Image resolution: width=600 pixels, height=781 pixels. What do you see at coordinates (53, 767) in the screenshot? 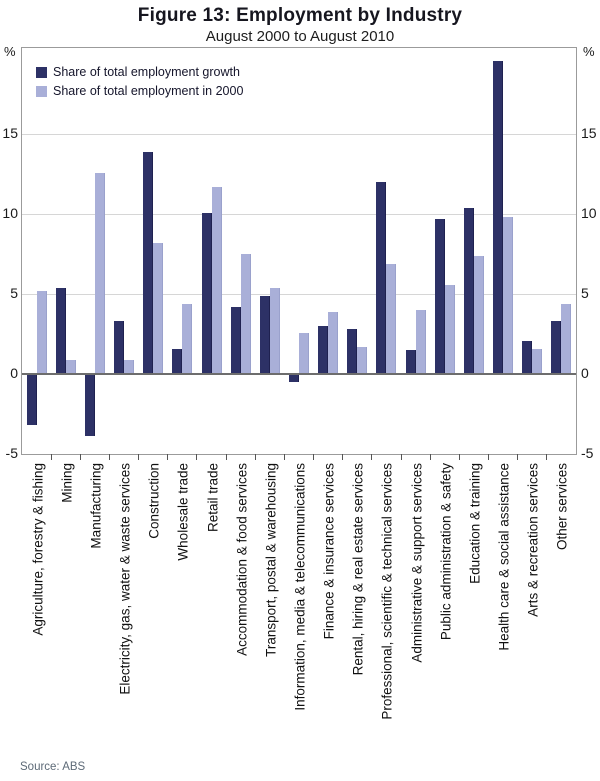
I see `source-note: Source: ABS` at bounding box center [53, 767].